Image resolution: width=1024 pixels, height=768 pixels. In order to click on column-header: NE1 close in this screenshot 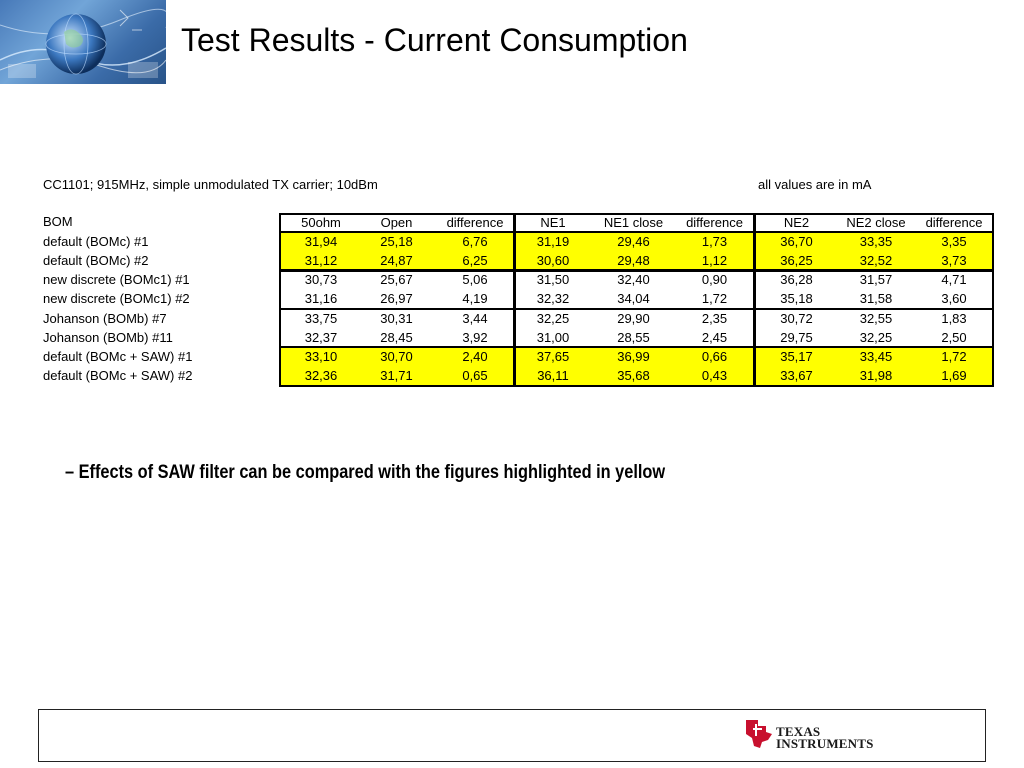, I will do `click(633, 222)`.